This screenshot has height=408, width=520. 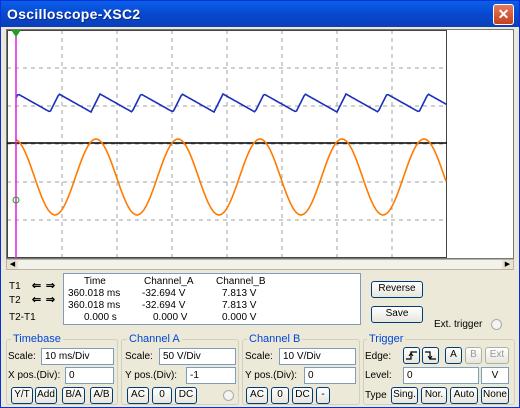 What do you see at coordinates (186, 395) in the screenshot?
I see `channel-a-dc-button: DC` at bounding box center [186, 395].